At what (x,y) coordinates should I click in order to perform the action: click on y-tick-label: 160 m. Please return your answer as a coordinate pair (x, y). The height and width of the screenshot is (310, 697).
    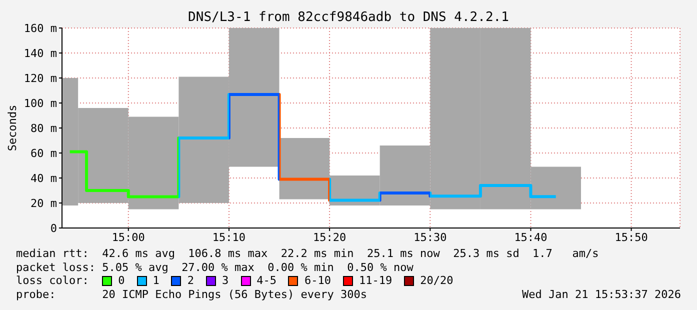
    Looking at the image, I should click on (41, 28).